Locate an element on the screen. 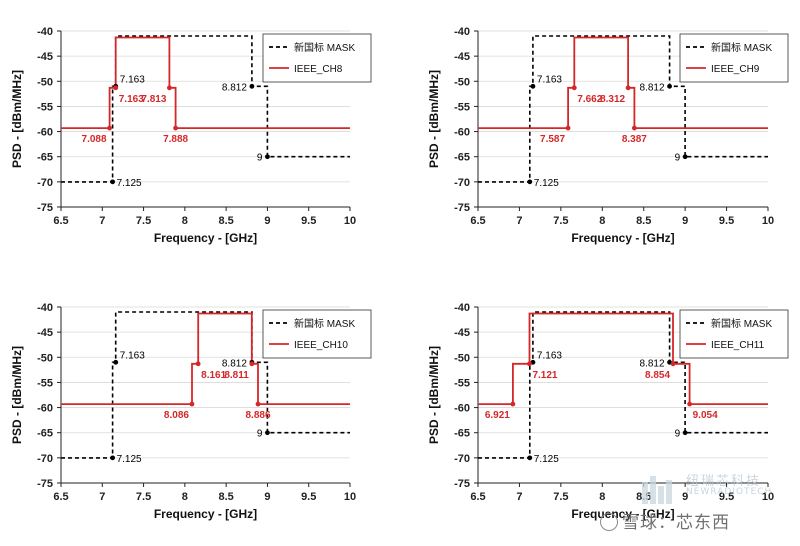  annotation-label: 8.086 is located at coordinates (176, 415).